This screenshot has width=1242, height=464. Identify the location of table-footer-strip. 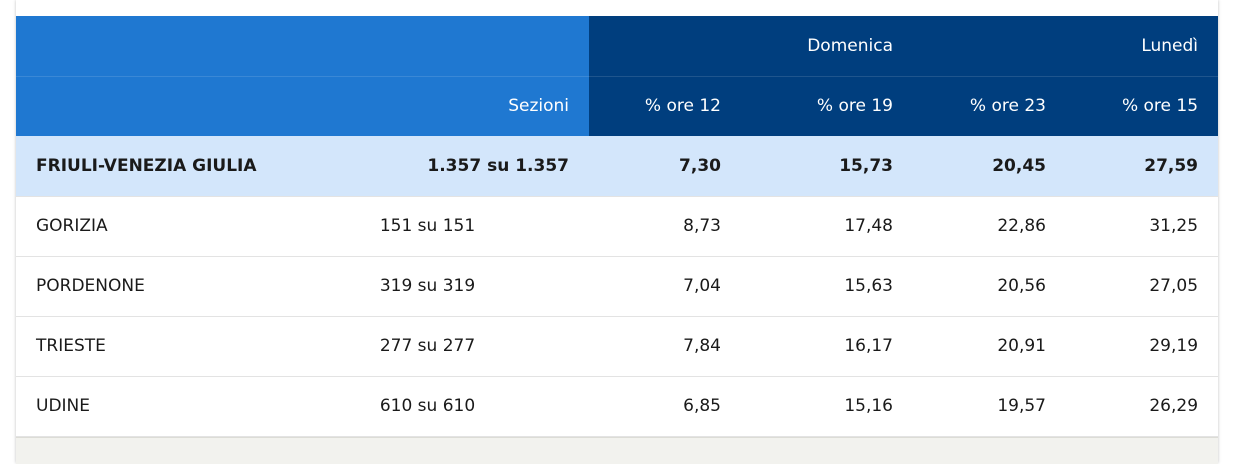
(617, 450).